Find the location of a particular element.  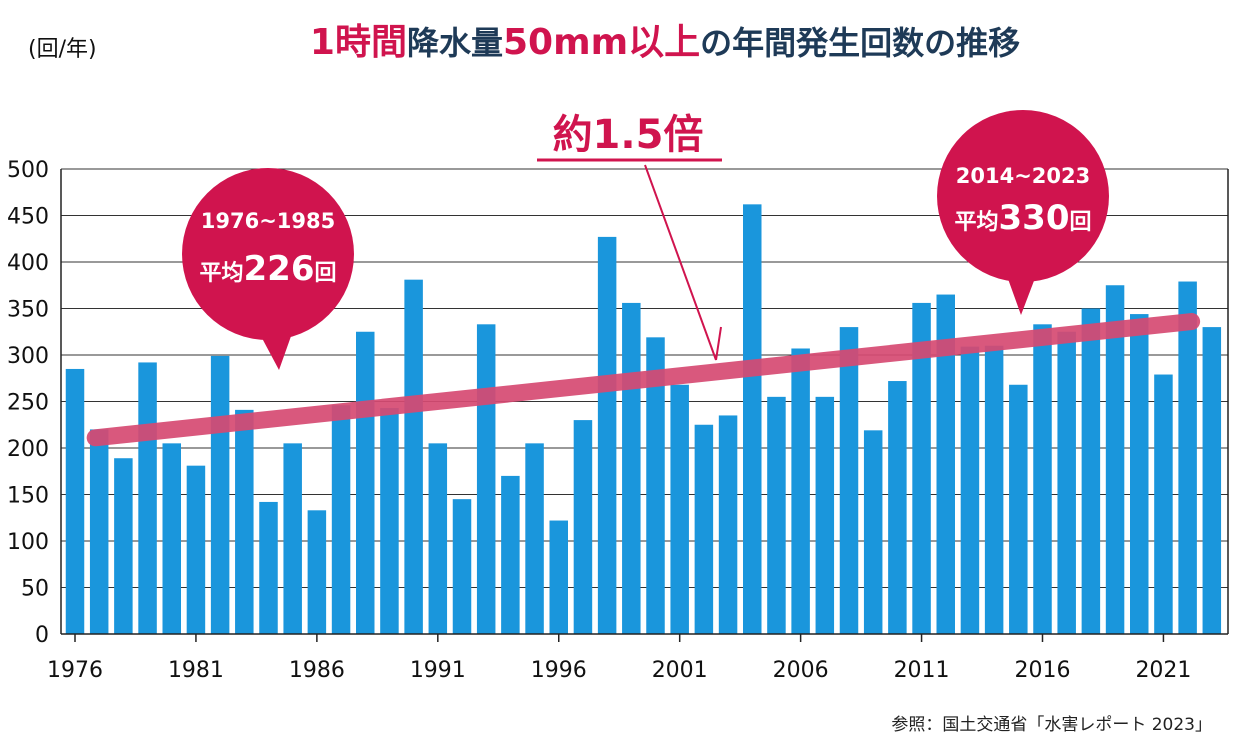

bubble-recent: 2014~2023 平均330回 is located at coordinates (1023, 212).